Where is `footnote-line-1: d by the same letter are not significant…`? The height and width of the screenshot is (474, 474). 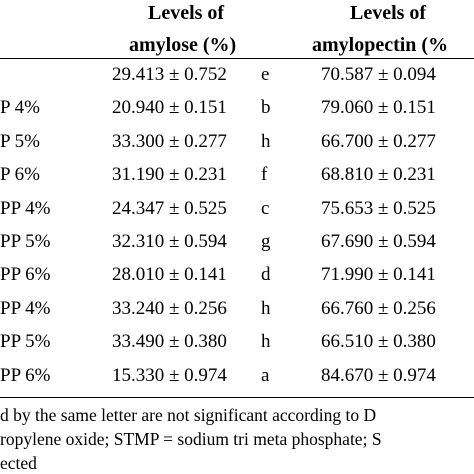 footnote-line-1: d by the same letter are not significant… is located at coordinates (188, 415).